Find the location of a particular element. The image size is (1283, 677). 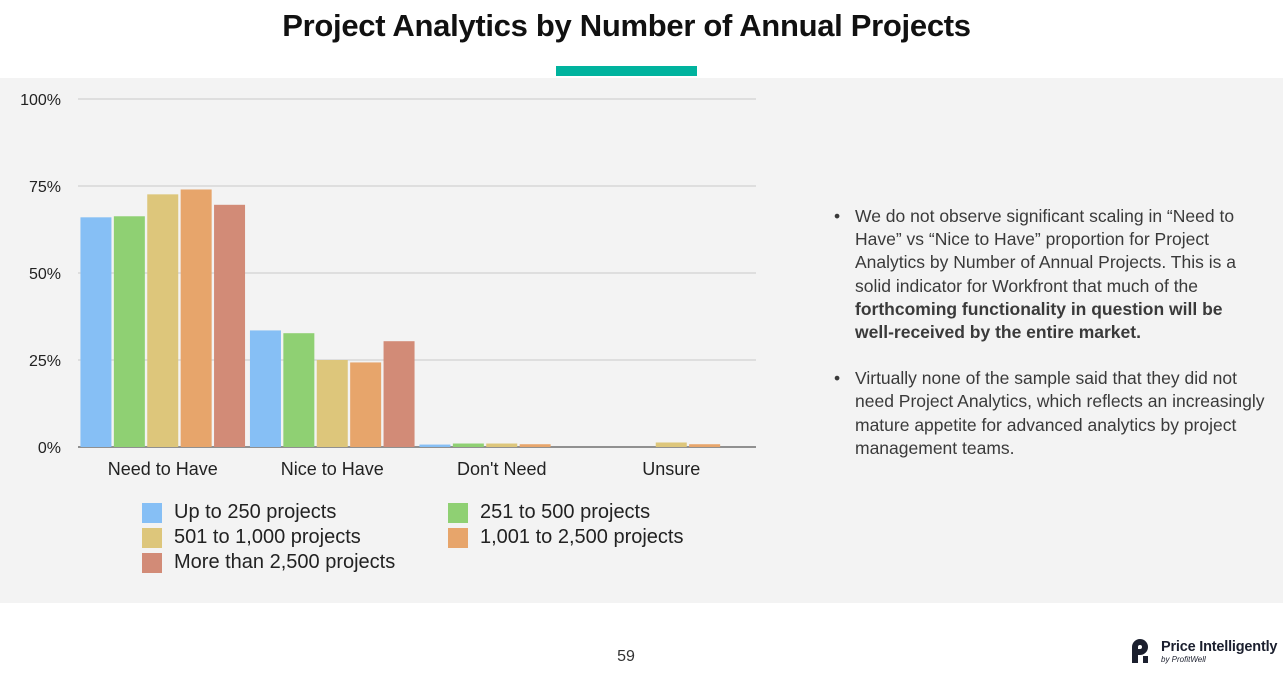

legend-item: Up to 250 projects is located at coordinates (239, 512).